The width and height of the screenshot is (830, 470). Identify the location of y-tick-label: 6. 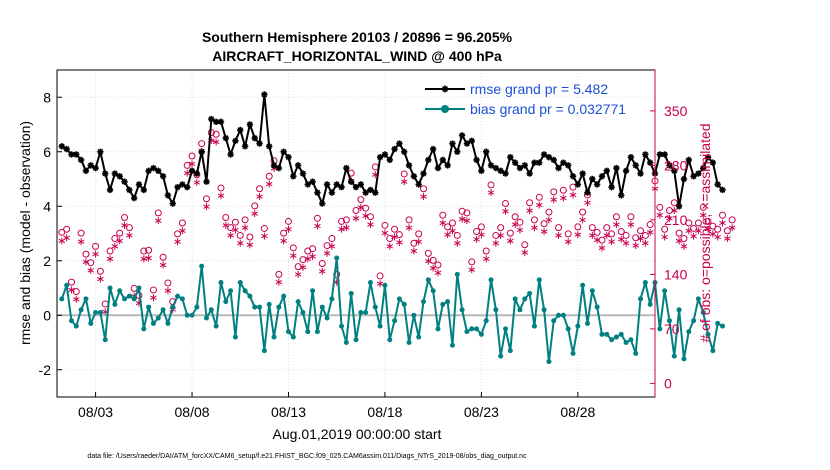
(47, 152).